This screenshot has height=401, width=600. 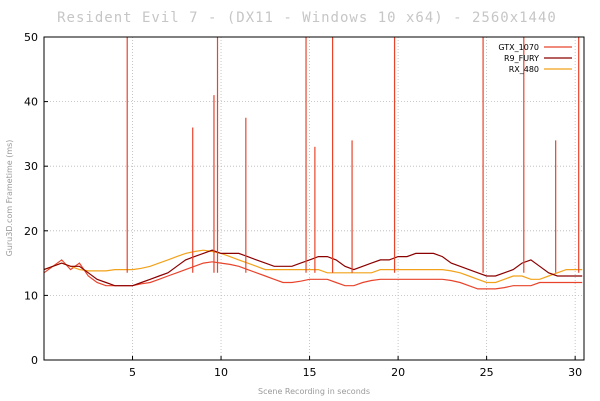 I want to click on x-tick-label: 30, so click(x=575, y=372).